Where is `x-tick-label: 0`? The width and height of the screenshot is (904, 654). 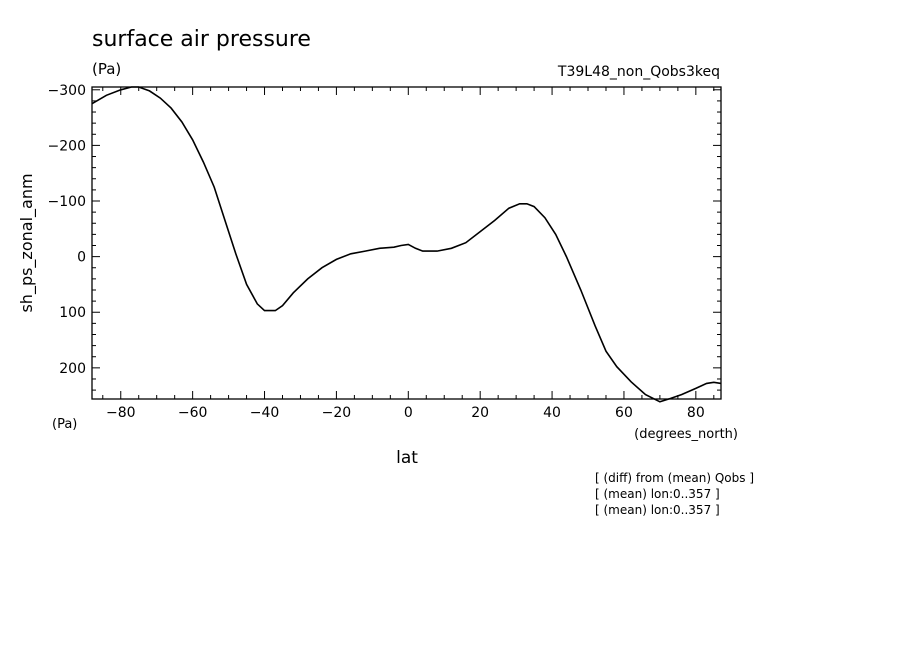 x-tick-label: 0 is located at coordinates (408, 413).